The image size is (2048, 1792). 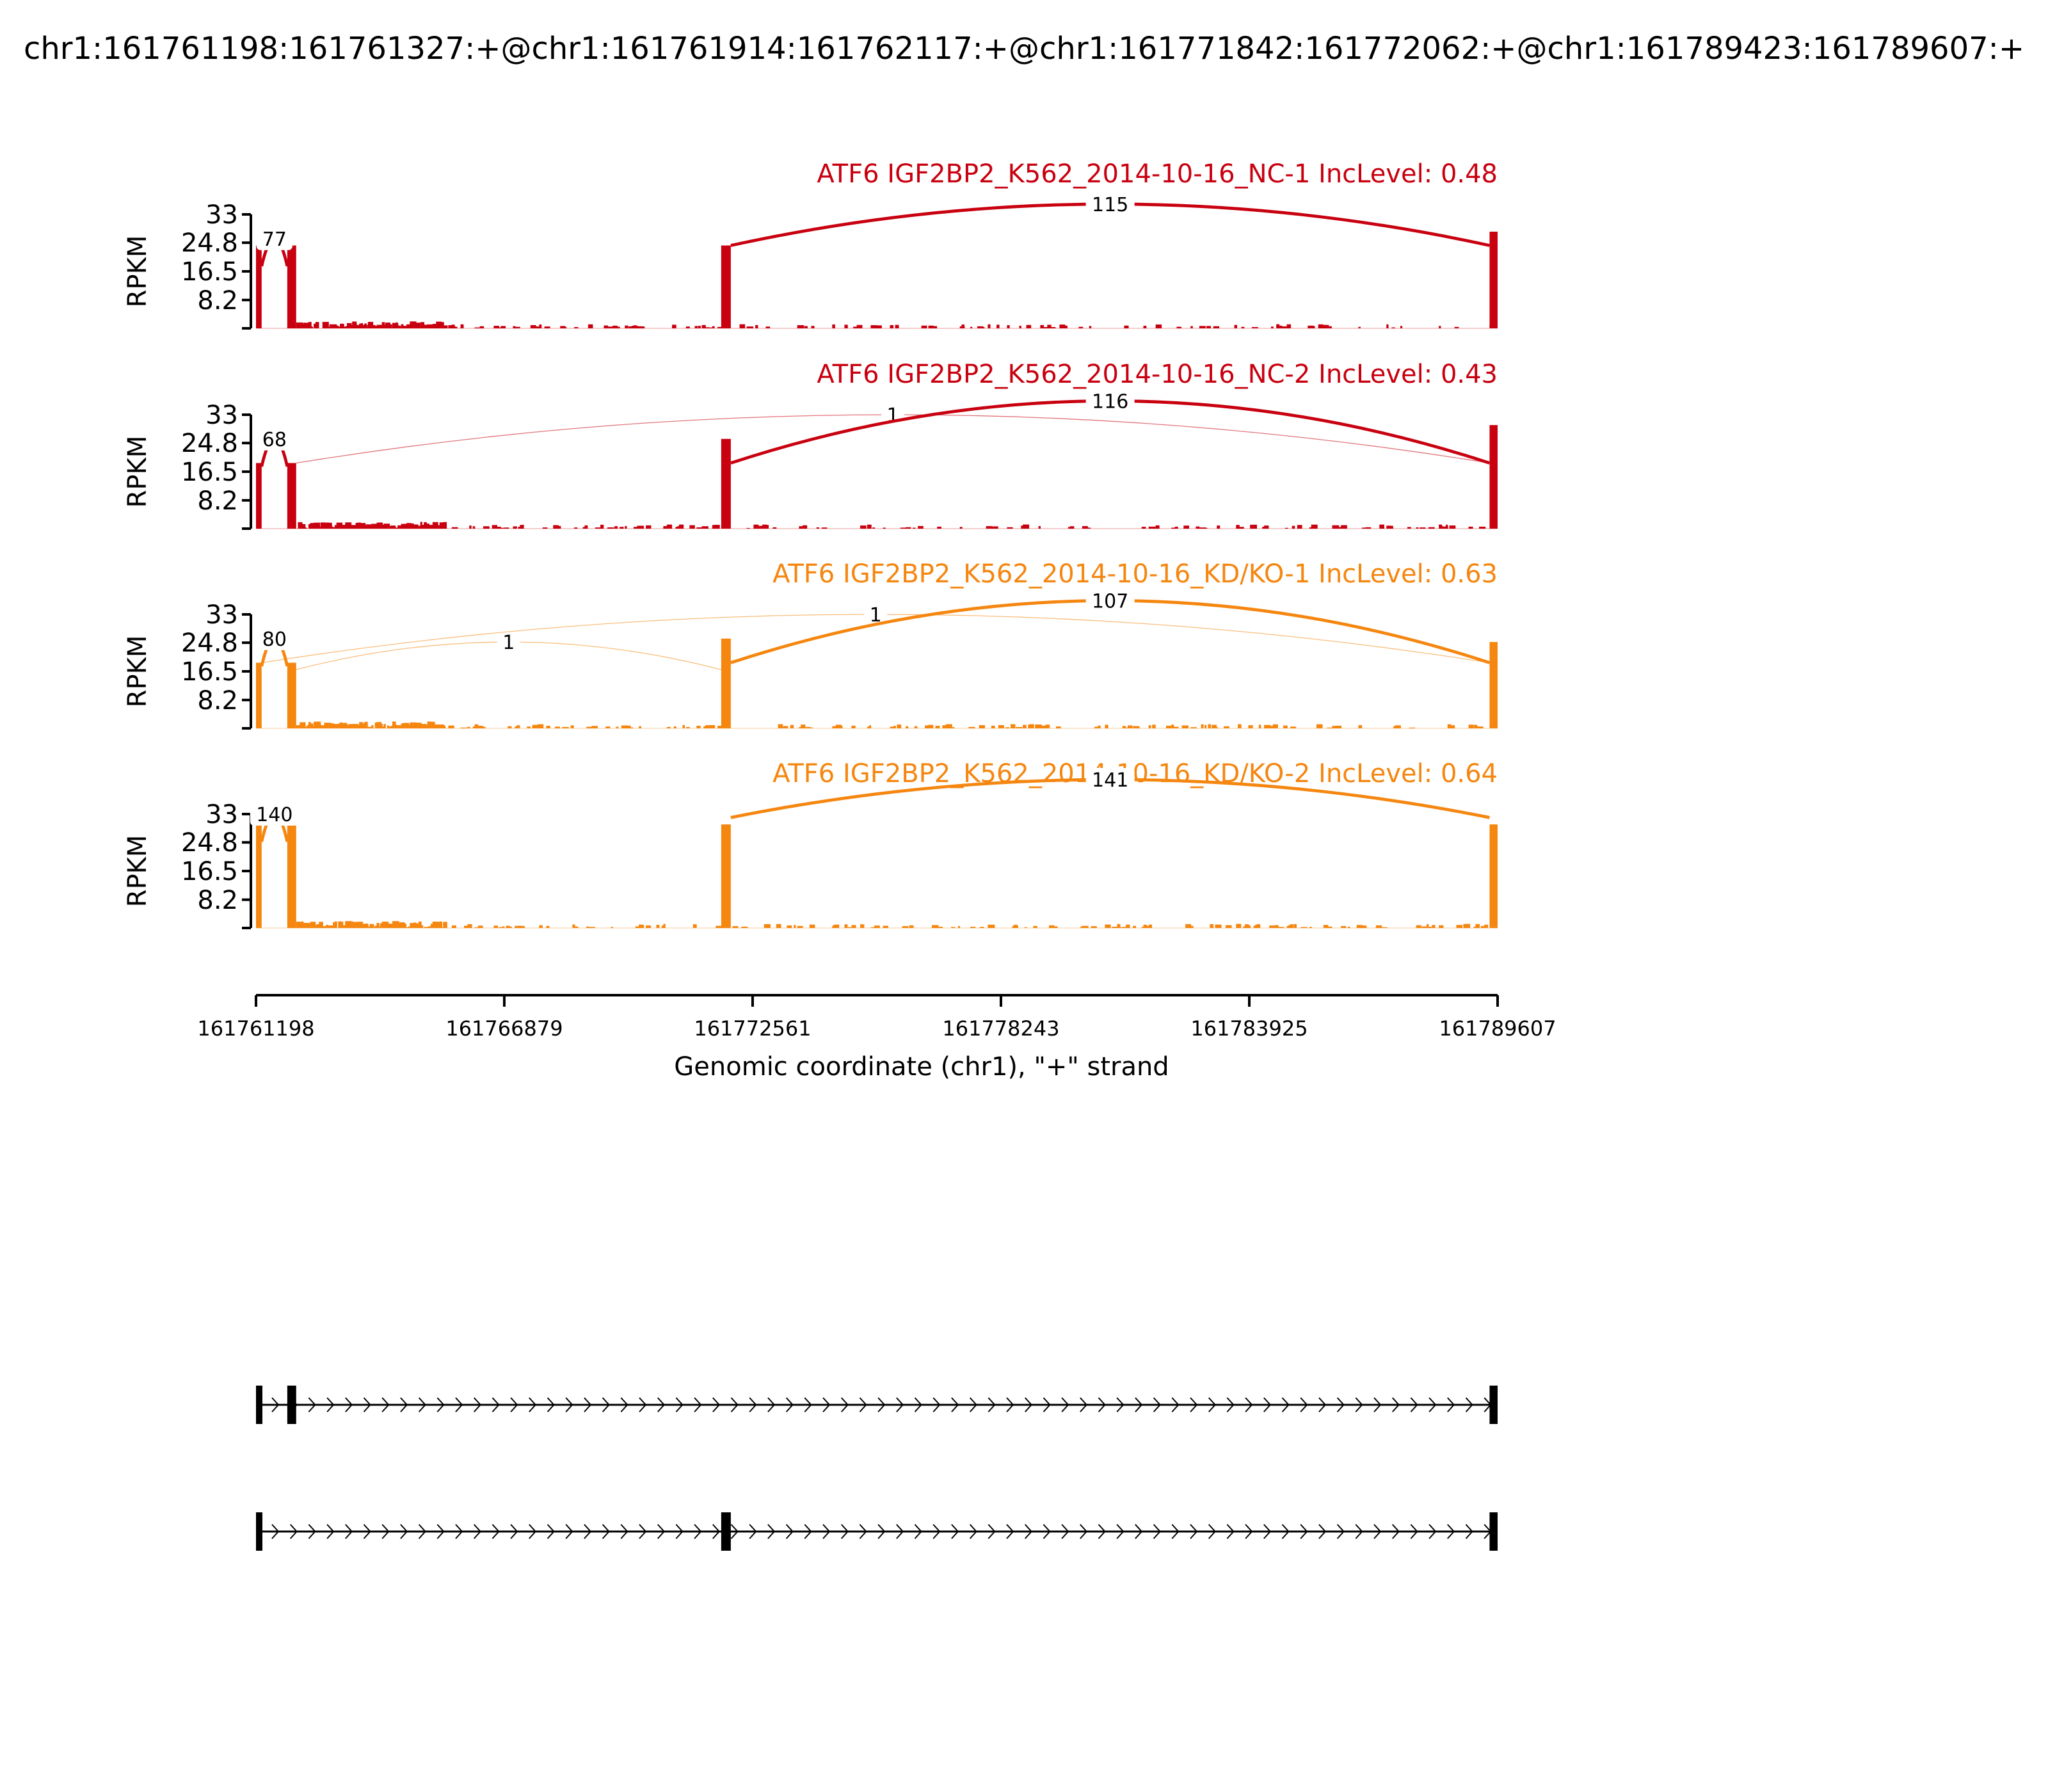 I want to click on y-tick-label: 33, so click(x=221, y=215).